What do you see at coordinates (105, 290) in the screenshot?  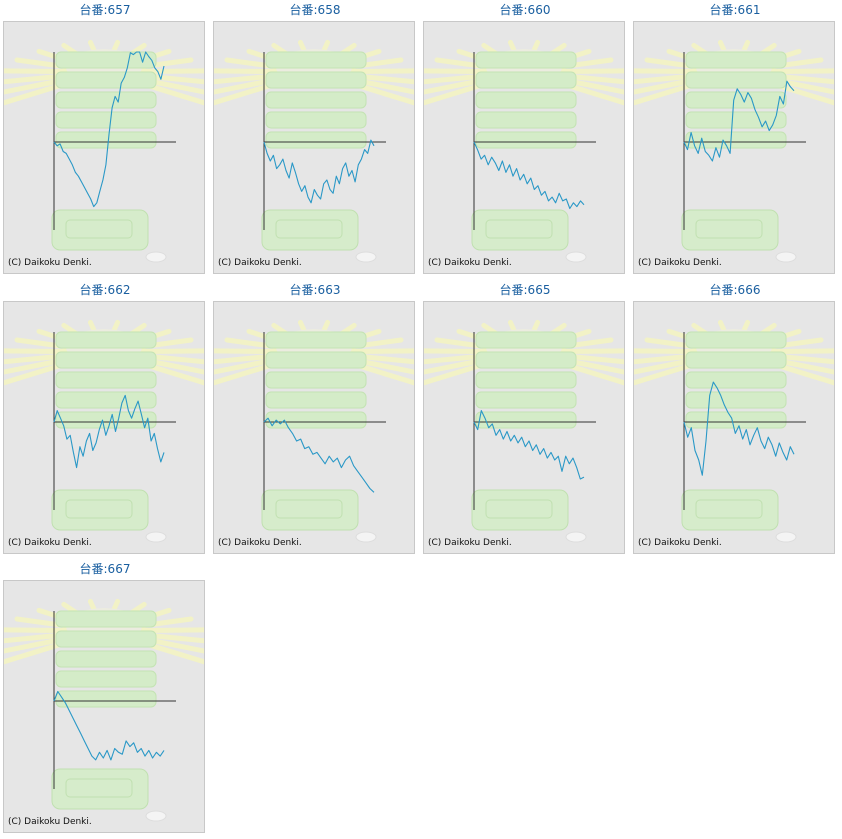 I see `machine-title: 台番:662` at bounding box center [105, 290].